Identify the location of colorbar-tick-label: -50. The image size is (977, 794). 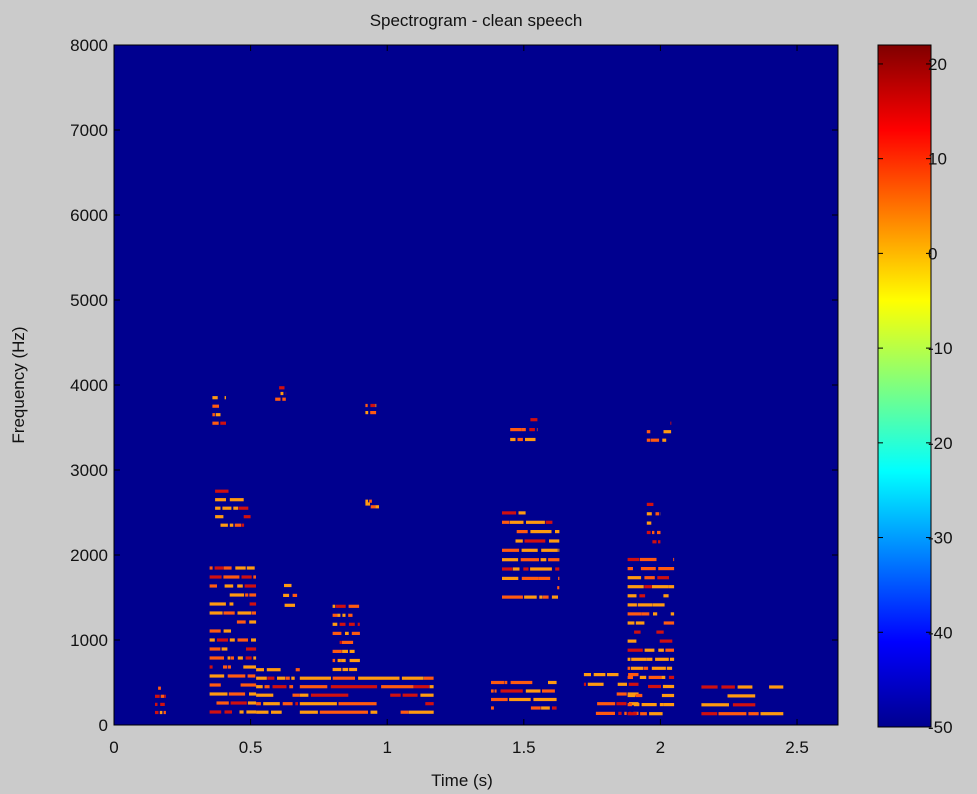
(940, 727).